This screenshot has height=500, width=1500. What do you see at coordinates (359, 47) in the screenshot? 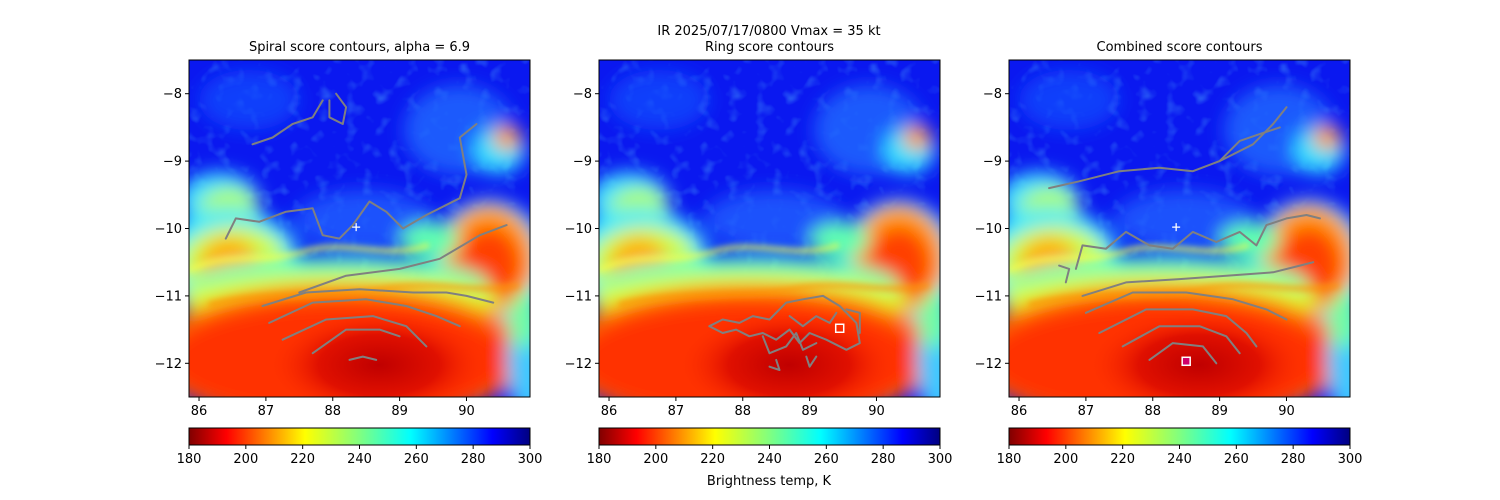
I see `panel-title: Spiral score contours, alpha = 6.9` at bounding box center [359, 47].